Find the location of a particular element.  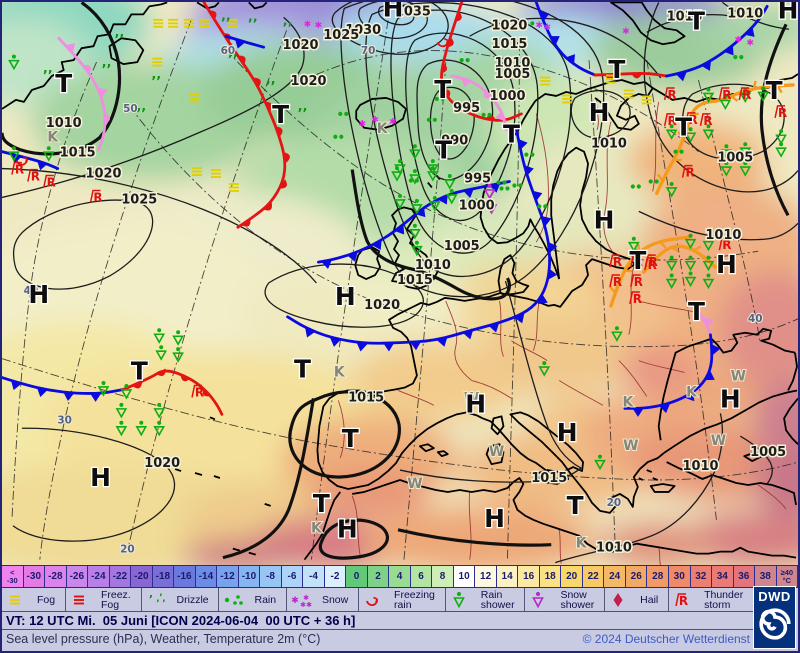

svg-text: 1025 is located at coordinates (139, 199).